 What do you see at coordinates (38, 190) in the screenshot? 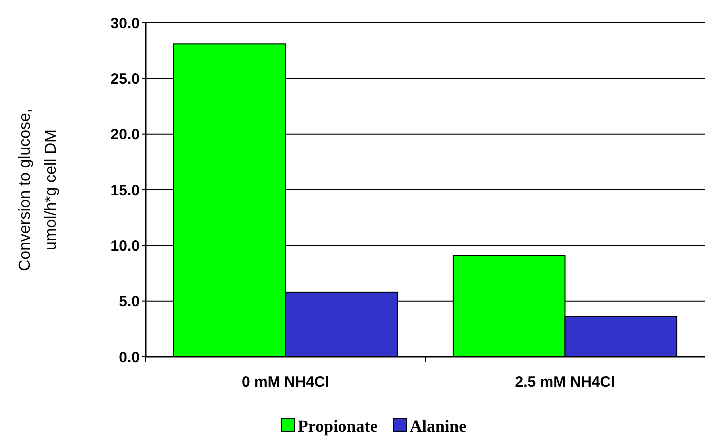
I see `y-axis-title: Conversion to glucose, umol/h*g cell DM` at bounding box center [38, 190].